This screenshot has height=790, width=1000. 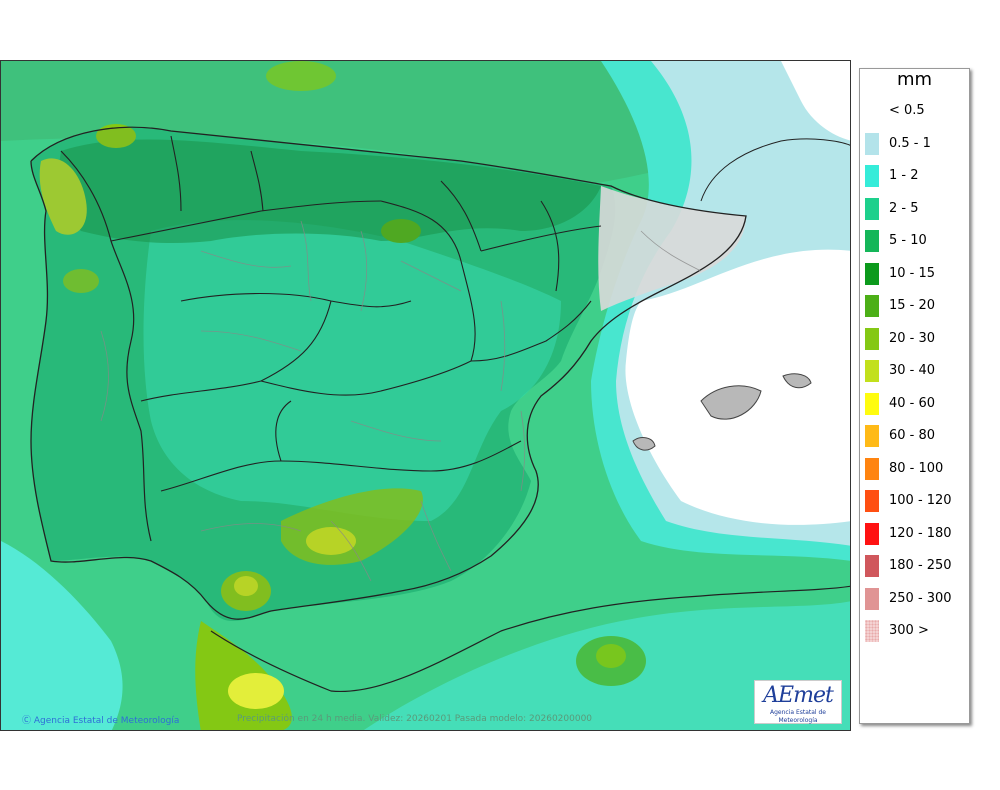 I want to click on menorca-island, so click(x=797, y=381).